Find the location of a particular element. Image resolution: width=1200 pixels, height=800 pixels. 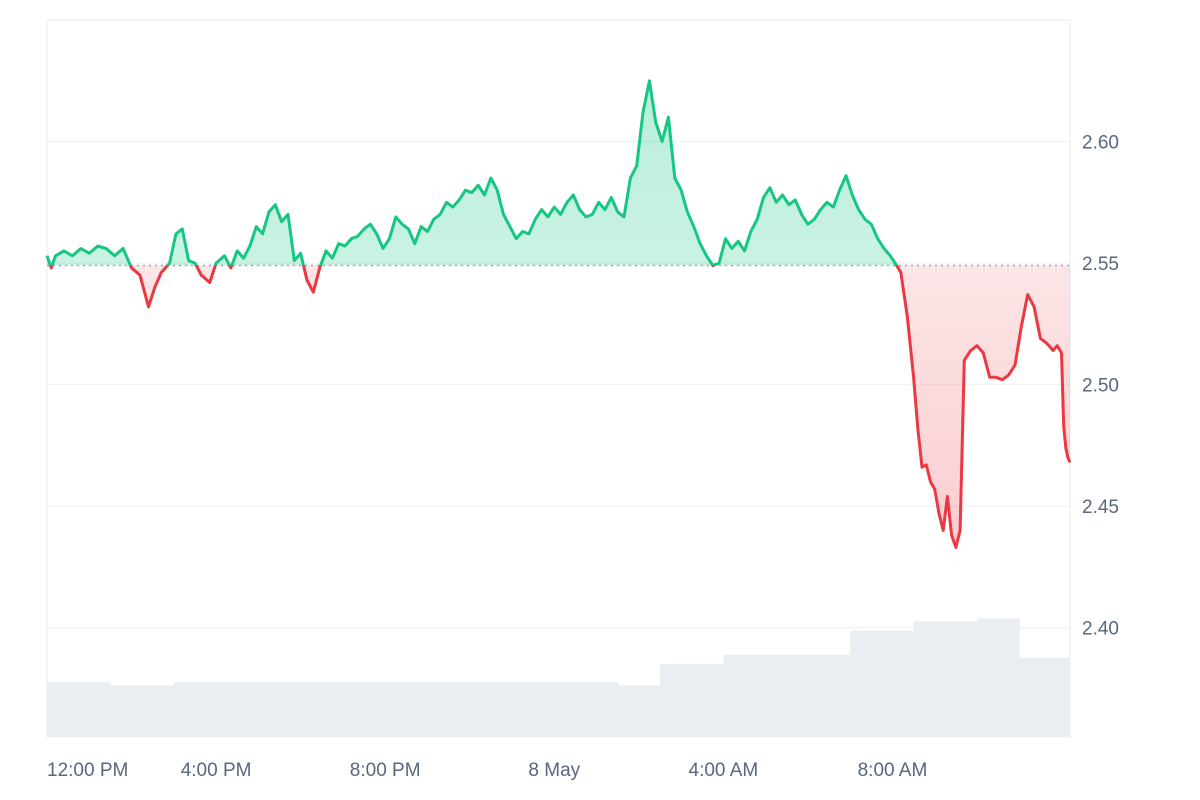

x-tick-label: 8:00 PM is located at coordinates (385, 770).